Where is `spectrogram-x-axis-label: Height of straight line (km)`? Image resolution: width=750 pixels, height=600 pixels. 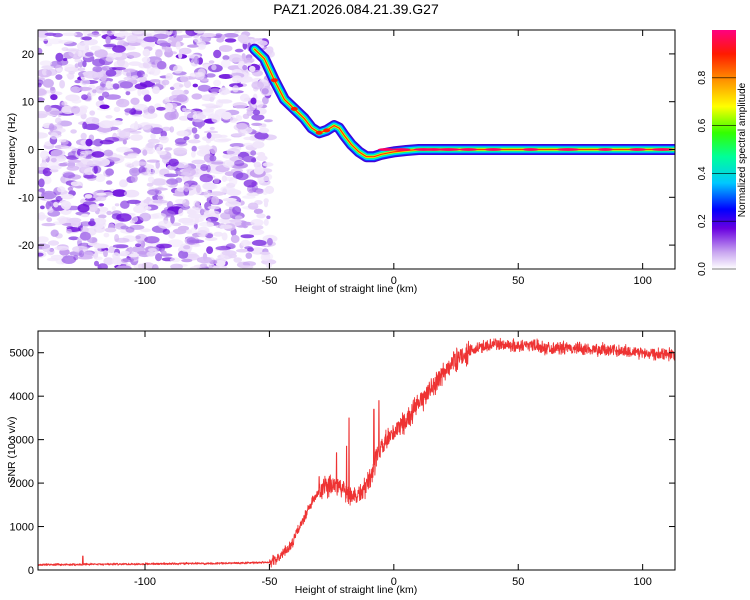
spectrogram-x-axis-label: Height of straight line (km) is located at coordinates (356, 289).